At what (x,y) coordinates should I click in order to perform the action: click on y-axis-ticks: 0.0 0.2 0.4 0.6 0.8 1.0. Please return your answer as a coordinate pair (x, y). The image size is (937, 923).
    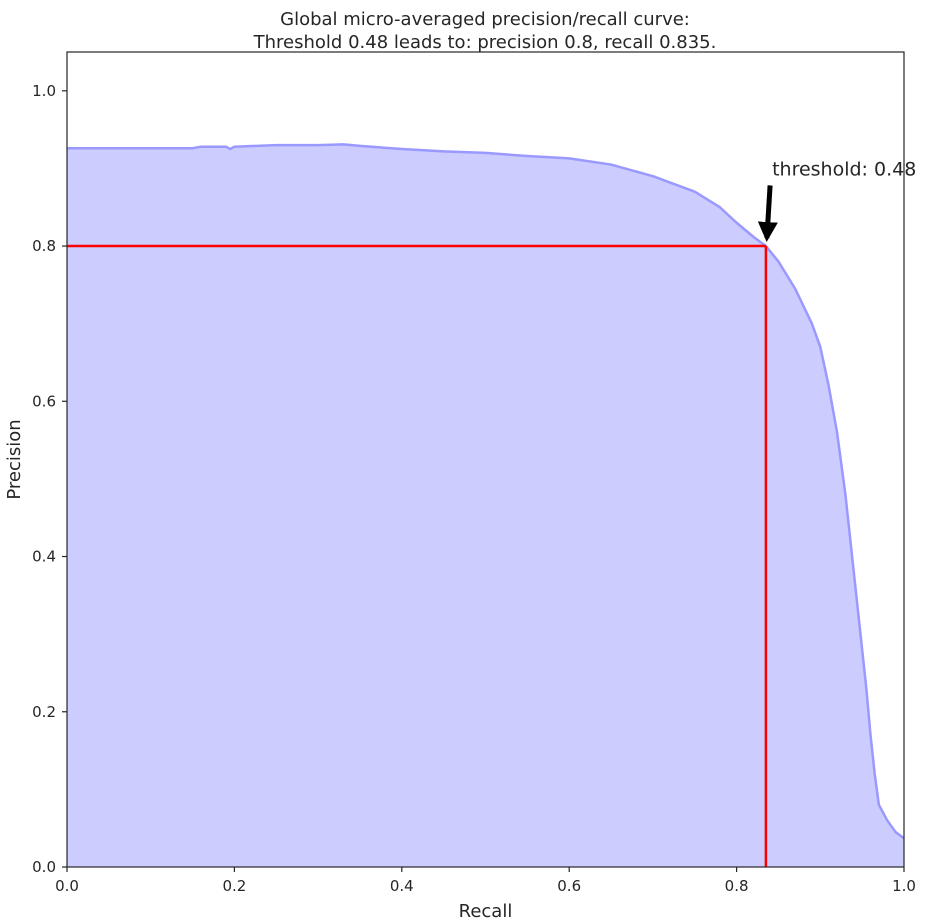
    Looking at the image, I should click on (49, 479).